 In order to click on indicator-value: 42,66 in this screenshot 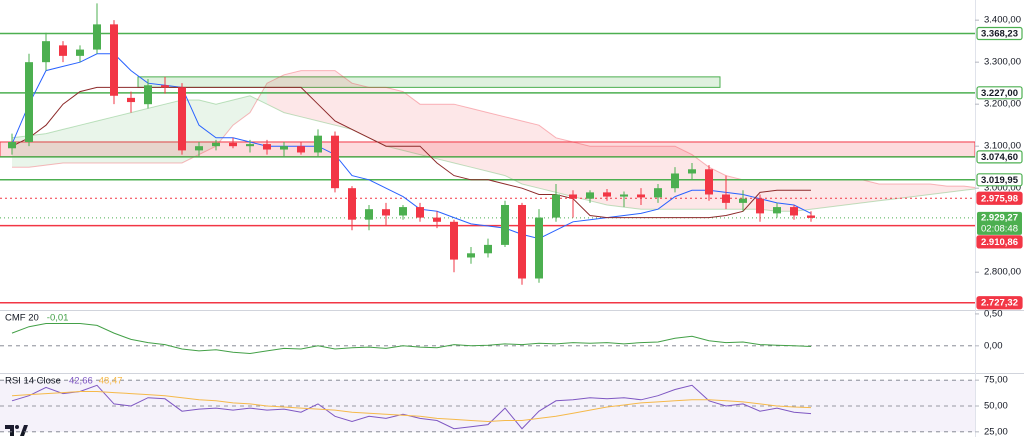, I will do `click(81, 381)`.